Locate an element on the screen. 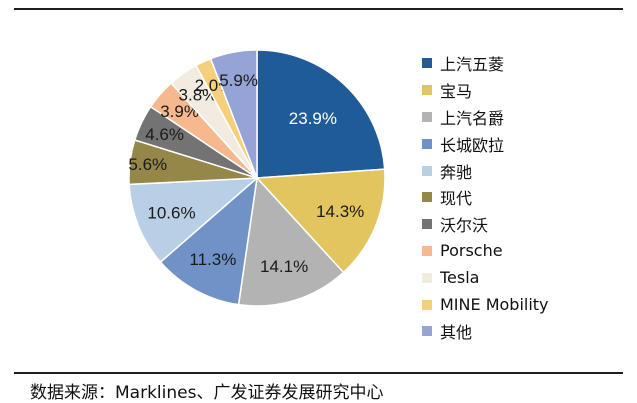  legend-label: 现代 is located at coordinates (456, 199).